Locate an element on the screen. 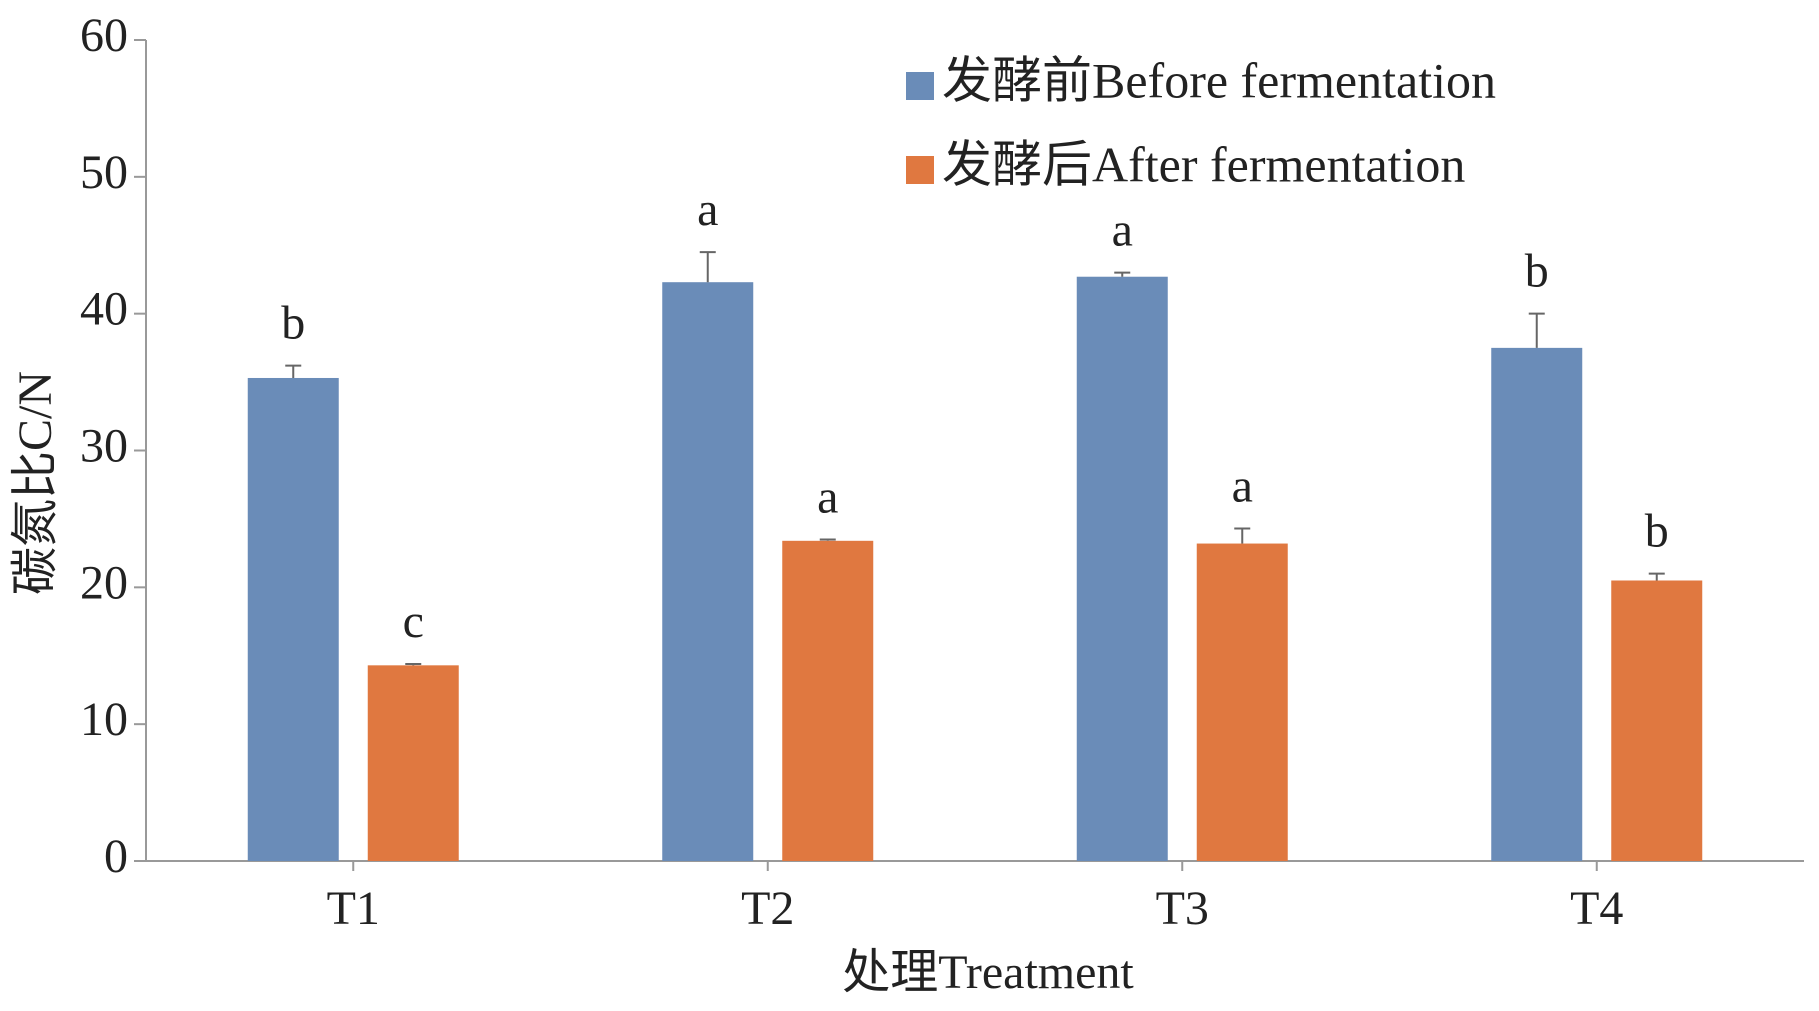 This screenshot has height=1011, width=1819. legend-label: 发酵前Before fermentation is located at coordinates (1219, 80).